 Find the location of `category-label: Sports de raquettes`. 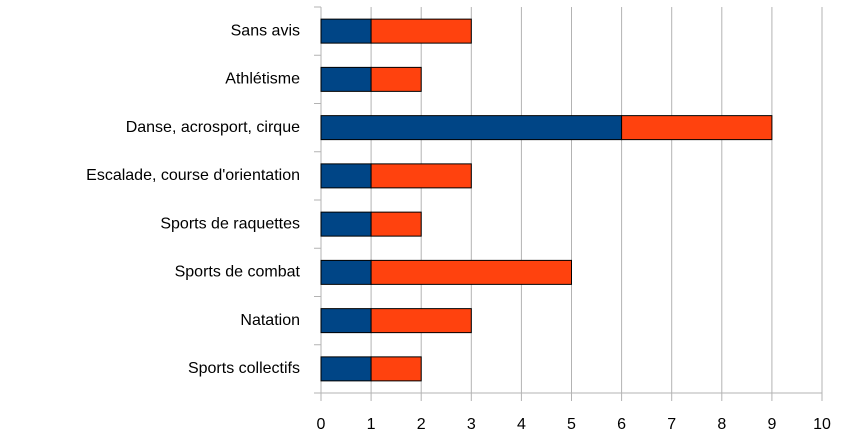

category-label: Sports de raquettes is located at coordinates (230, 223).